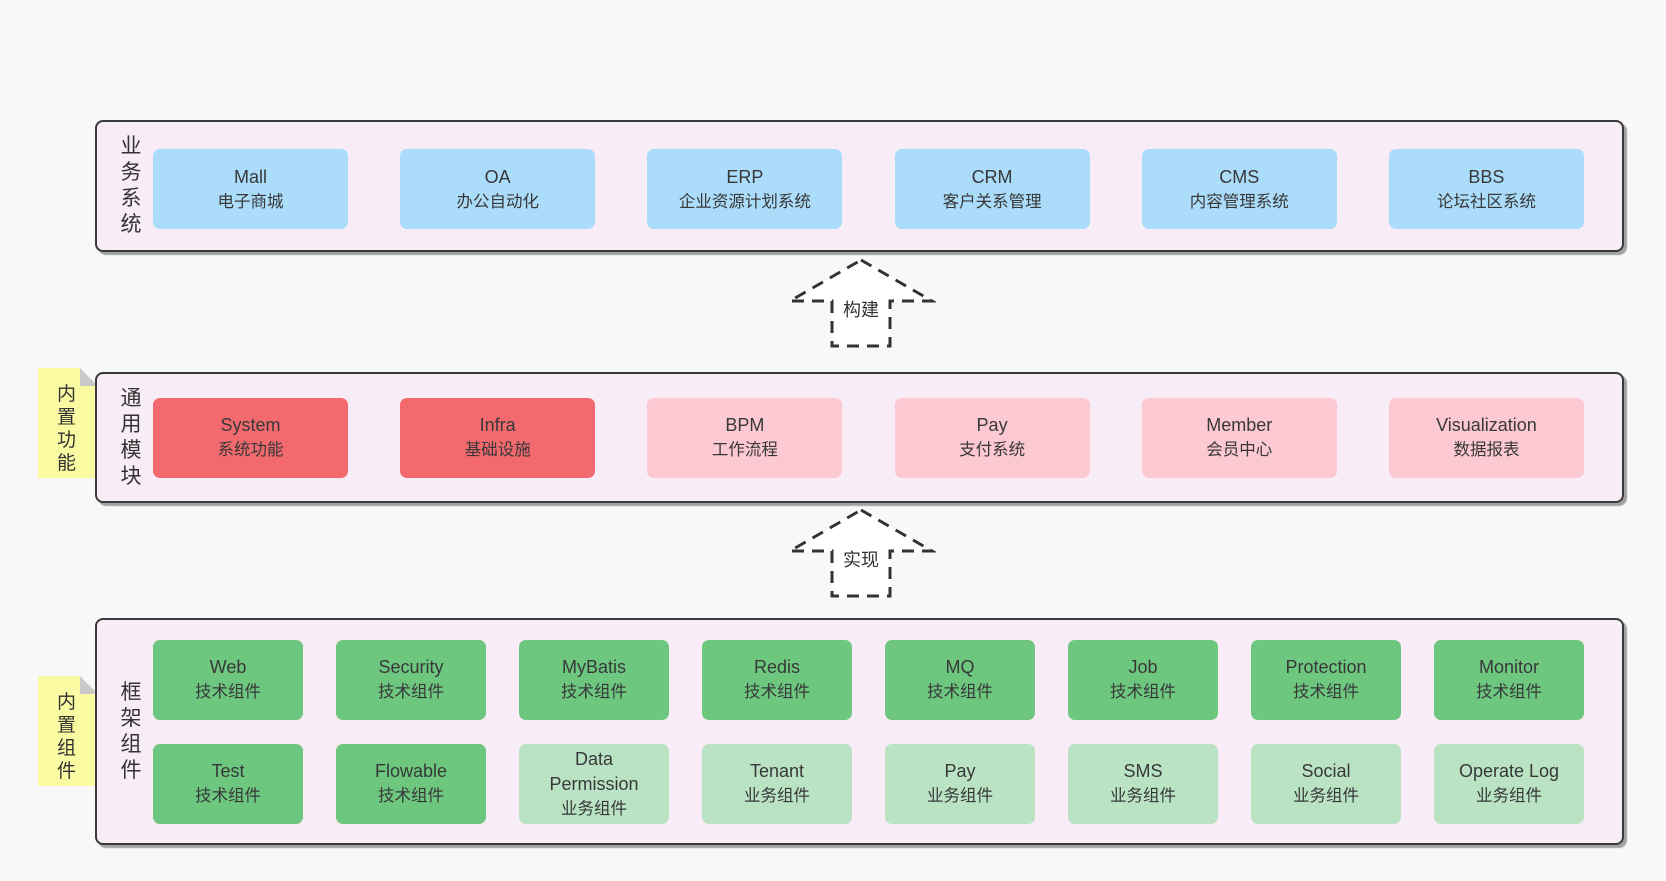 The height and width of the screenshot is (881, 1666). What do you see at coordinates (497, 425) in the screenshot?
I see `box-title: Infra` at bounding box center [497, 425].